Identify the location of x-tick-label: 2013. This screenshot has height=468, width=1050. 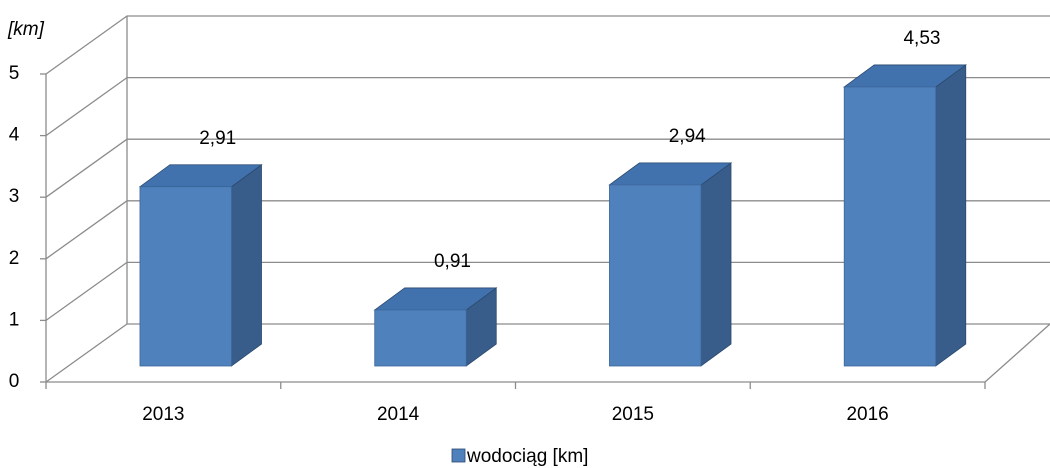
(163, 414).